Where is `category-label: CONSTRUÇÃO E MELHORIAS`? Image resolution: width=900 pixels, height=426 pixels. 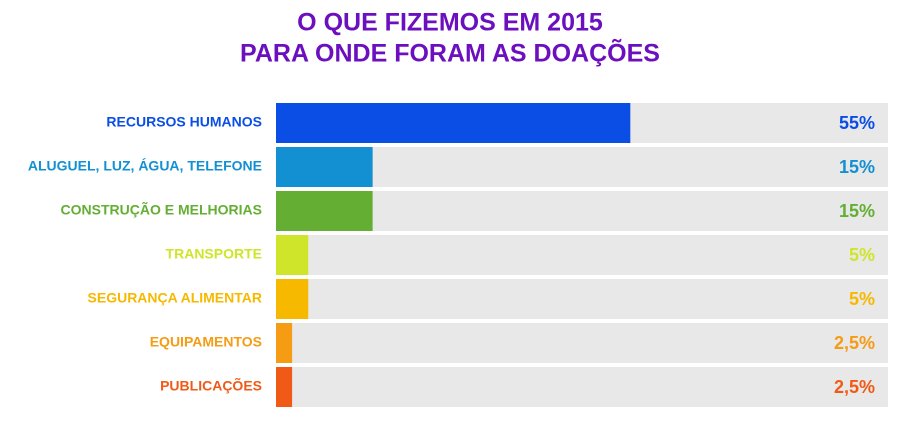
category-label: CONSTRUÇÃO E MELHORIAS is located at coordinates (161, 209).